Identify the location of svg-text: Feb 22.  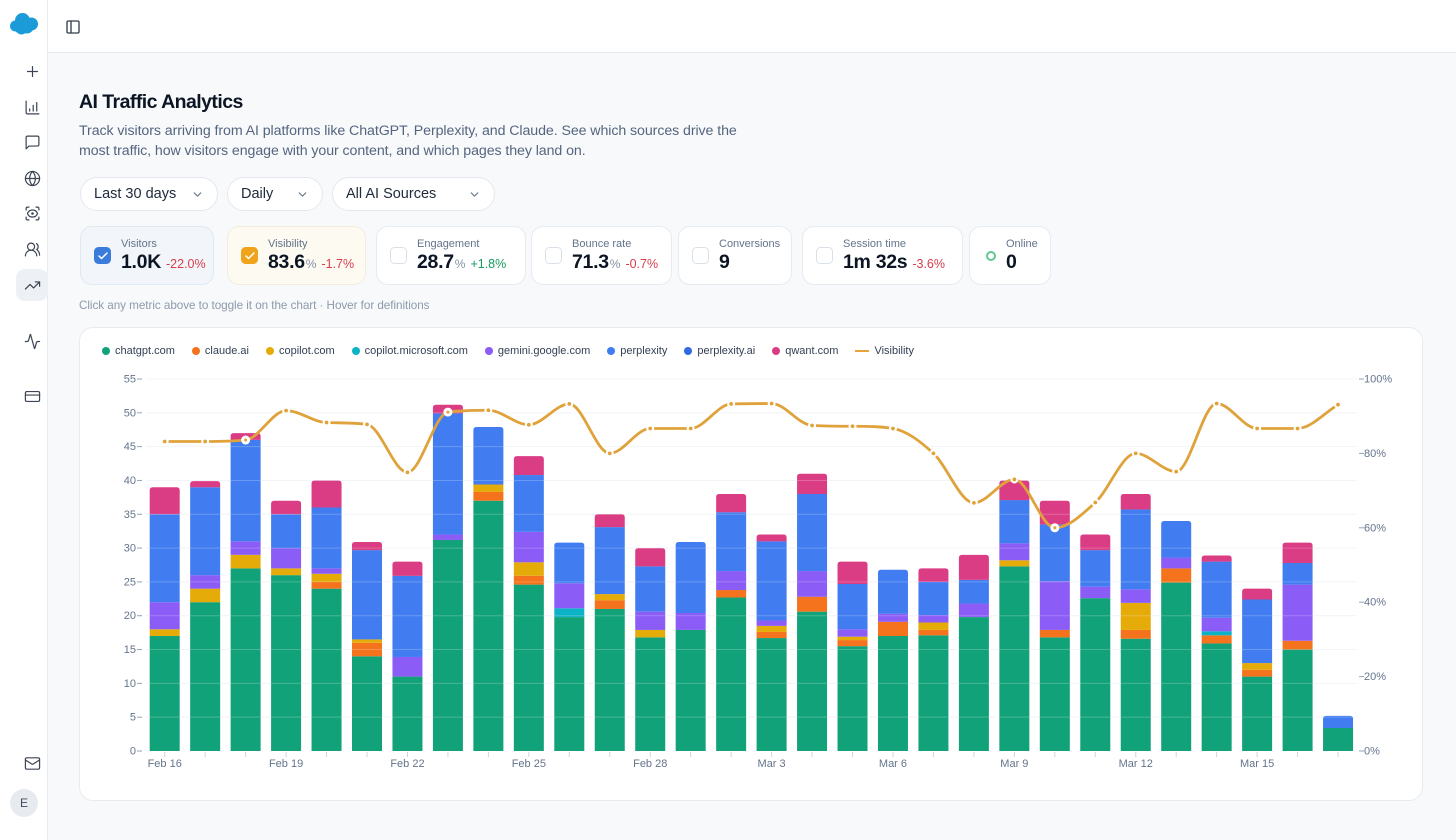
(407, 764).